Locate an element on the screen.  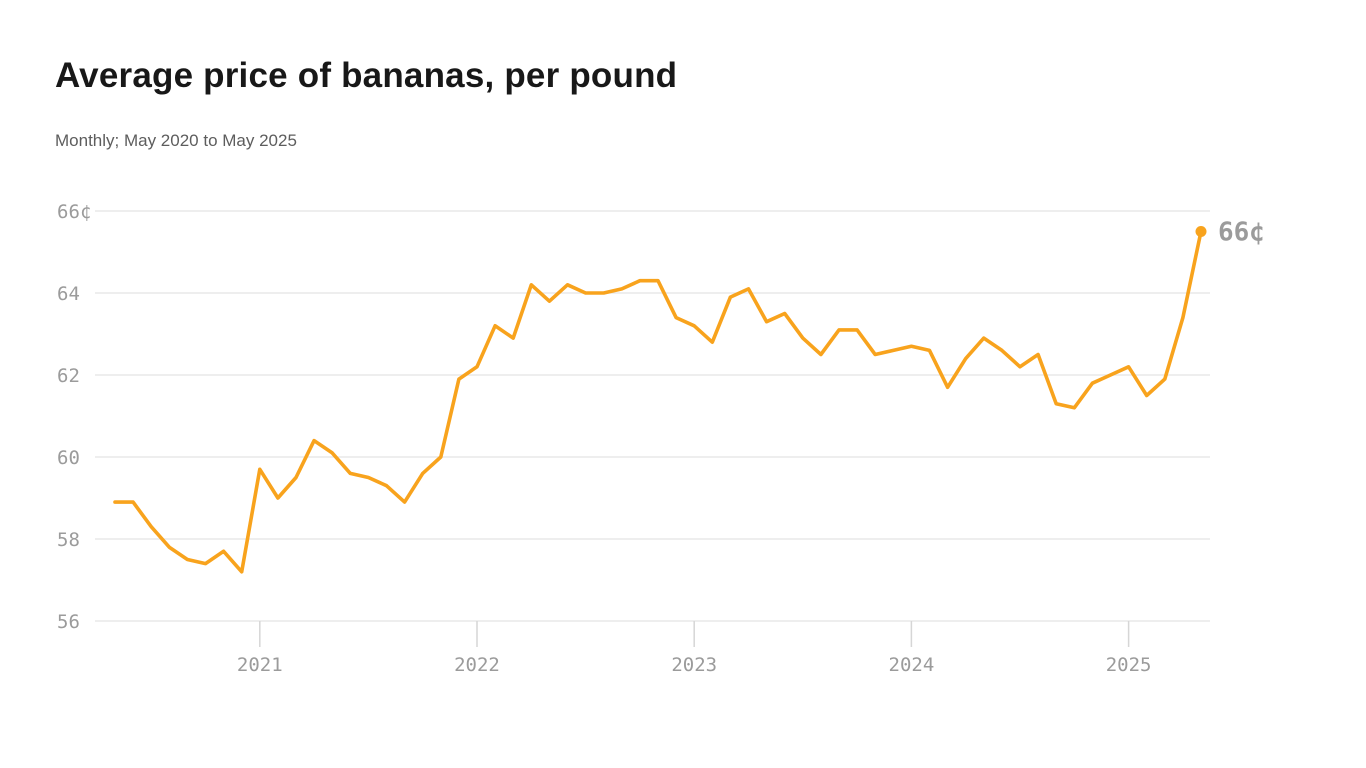
x-tick-label: 2023 is located at coordinates (694, 665).